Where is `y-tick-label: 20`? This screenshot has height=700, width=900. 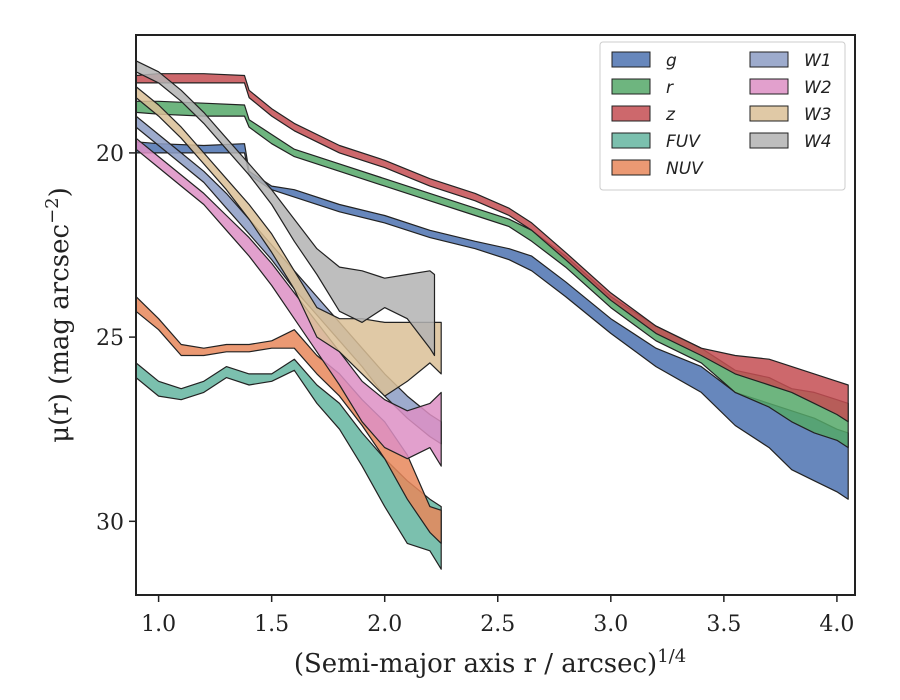
y-tick-label: 20 is located at coordinates (110, 154).